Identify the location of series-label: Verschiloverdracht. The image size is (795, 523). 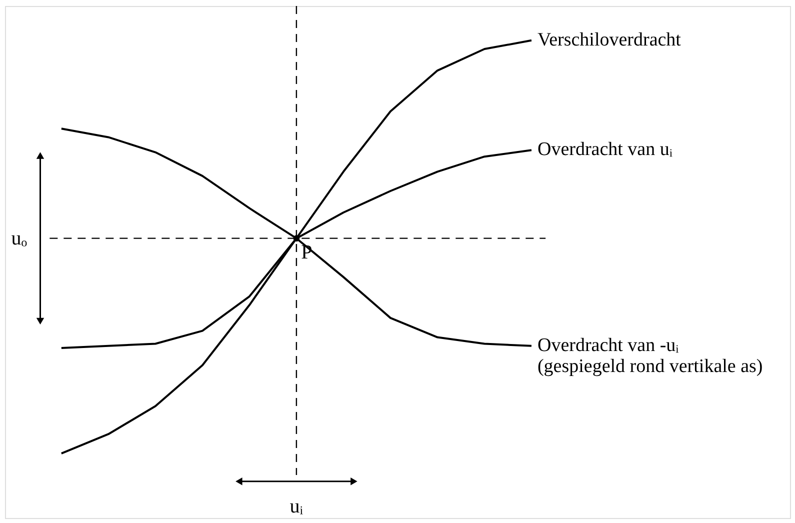
(609, 39).